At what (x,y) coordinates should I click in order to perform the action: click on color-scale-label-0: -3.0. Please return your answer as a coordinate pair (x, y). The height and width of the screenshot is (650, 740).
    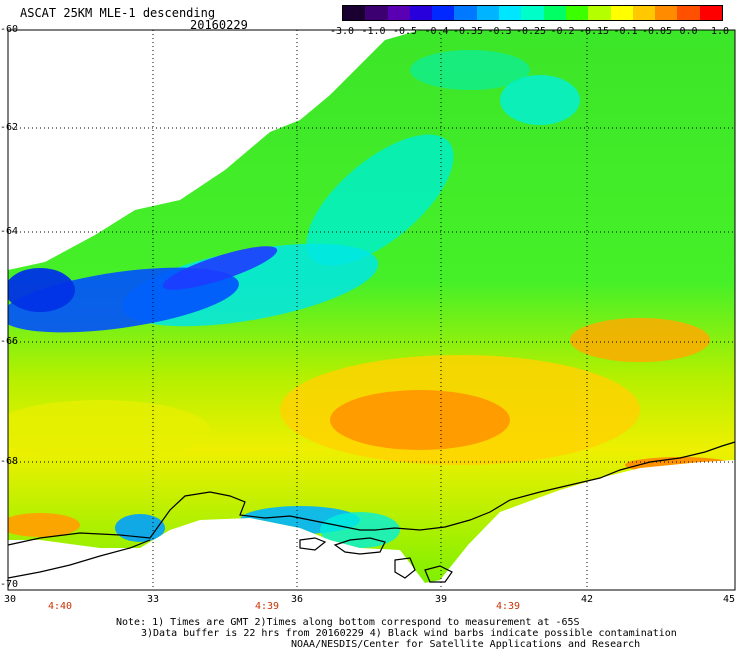
    Looking at the image, I should click on (342, 31).